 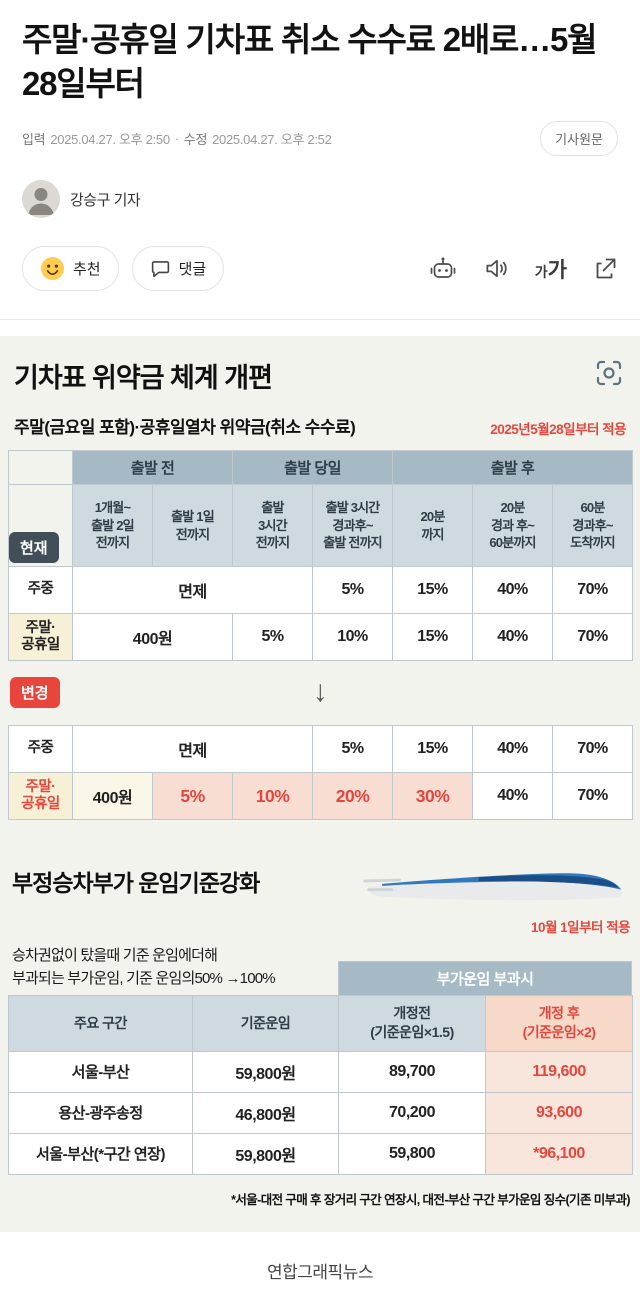 I want to click on robot-icon, so click(x=443, y=267).